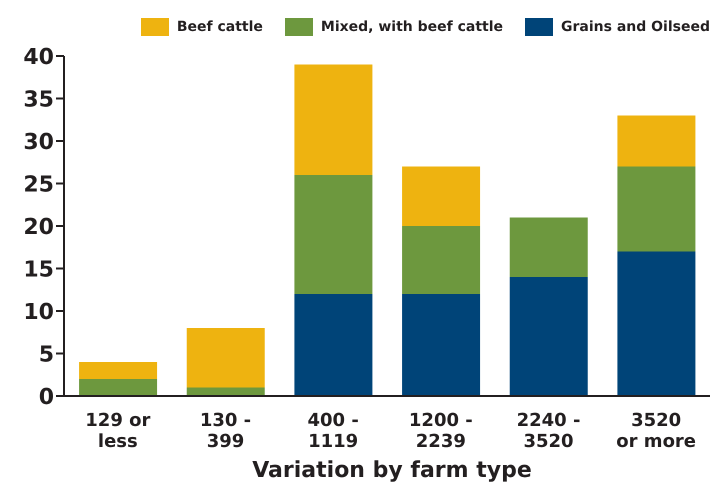 Image resolution: width=728 pixels, height=502 pixels. Describe the element at coordinates (635, 27) in the screenshot. I see `legend-label: Grains and Oilseed` at that location.